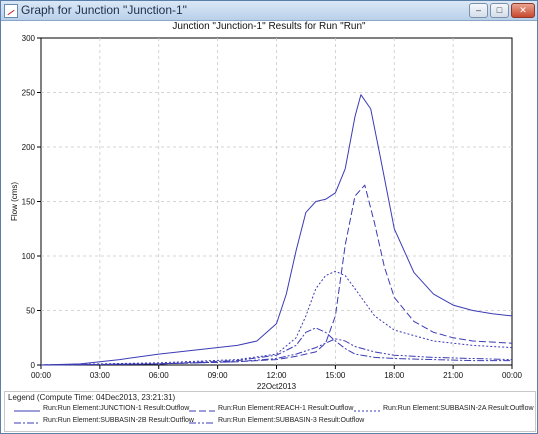 The width and height of the screenshot is (538, 434). Describe the element at coordinates (29, 147) in the screenshot. I see `y-tick-label: 200` at that location.